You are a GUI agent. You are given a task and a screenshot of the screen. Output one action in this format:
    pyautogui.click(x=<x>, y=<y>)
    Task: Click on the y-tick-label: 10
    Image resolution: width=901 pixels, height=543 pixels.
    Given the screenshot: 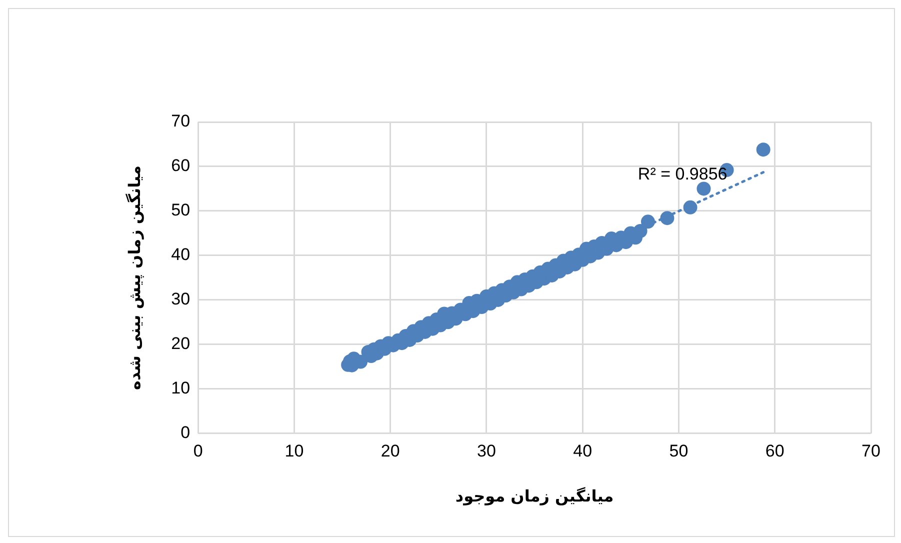 What is the action you would take?
    pyautogui.click(x=180, y=388)
    